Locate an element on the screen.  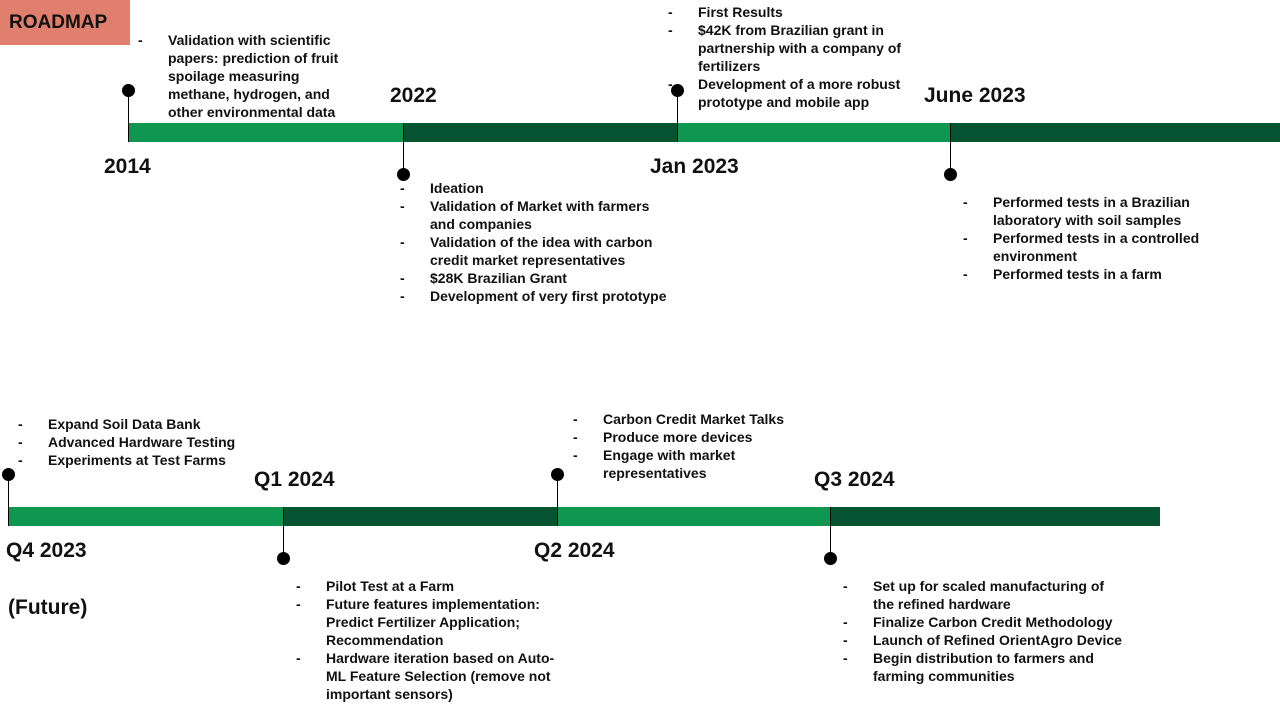
milestone-dot-q32024 is located at coordinates (830, 558).